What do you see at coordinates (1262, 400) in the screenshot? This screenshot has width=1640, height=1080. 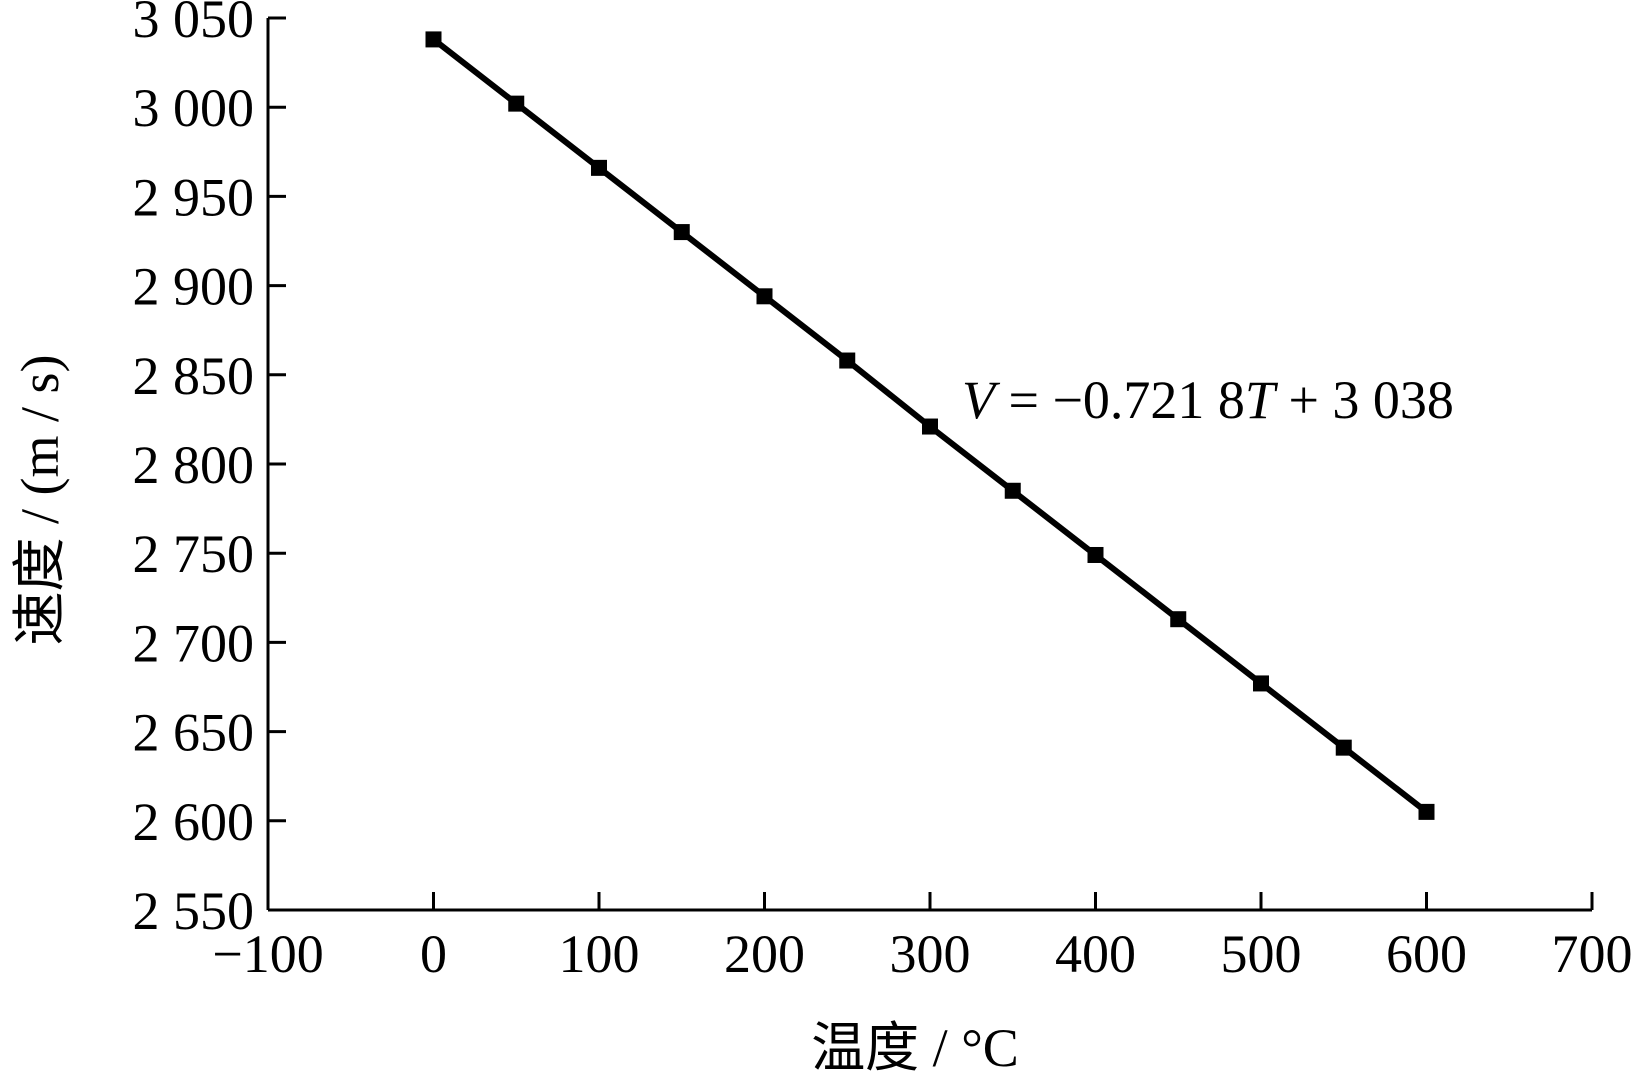 I see `equation-part: T` at bounding box center [1262, 400].